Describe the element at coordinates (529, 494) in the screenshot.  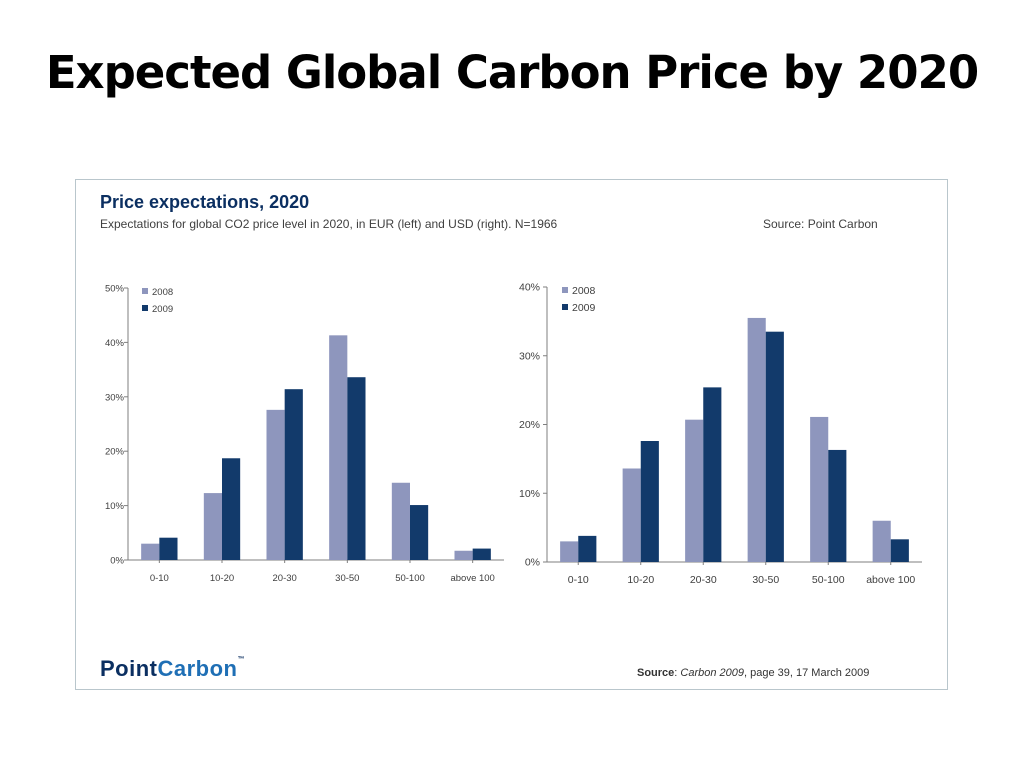
I see `chart-usd-y-tick-label: 10%` at that location.